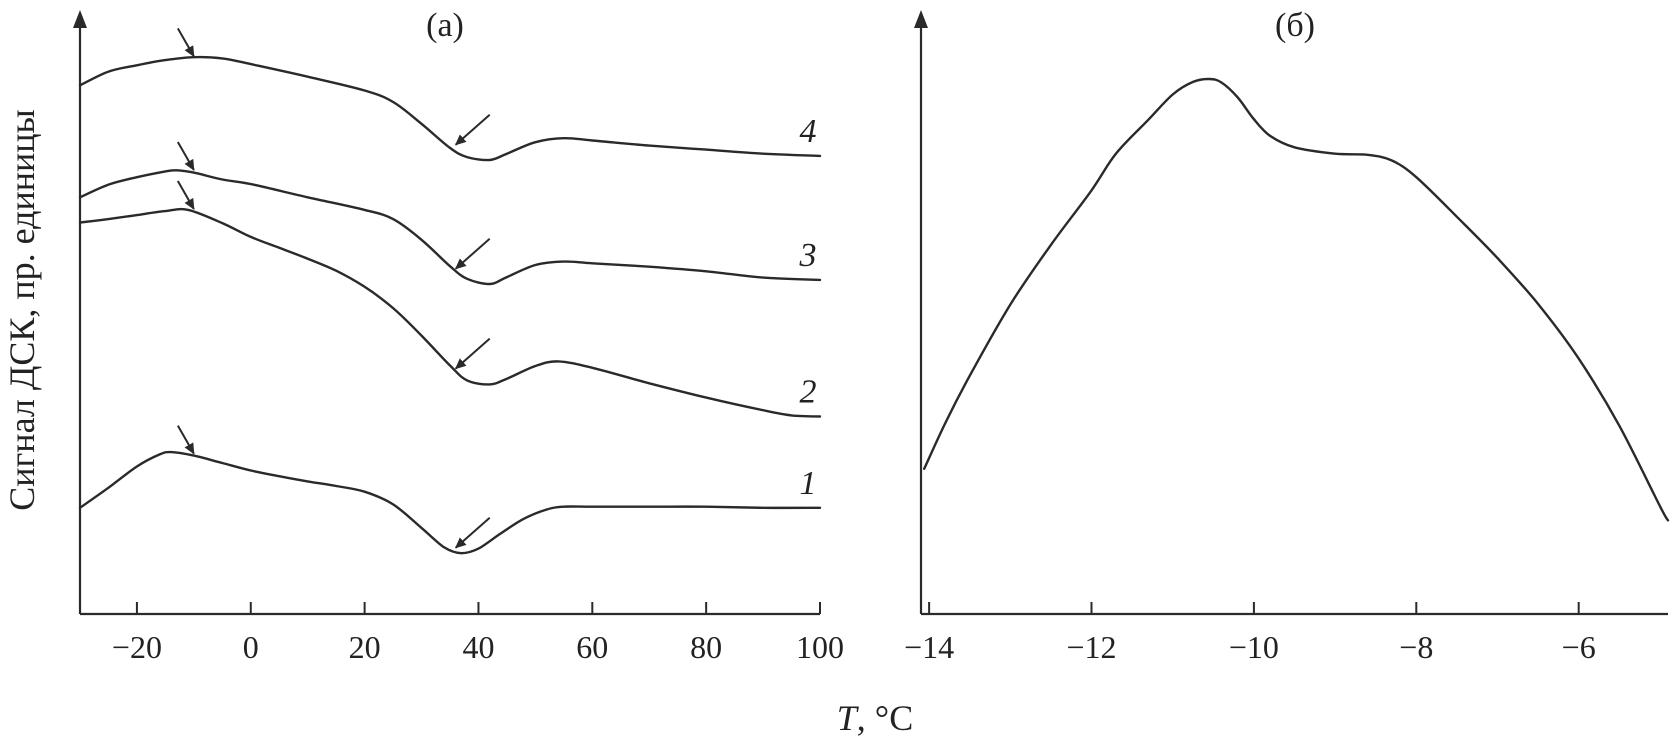  Describe the element at coordinates (478, 647) in the screenshot. I see `panel-a-x-tick-label: 40` at that location.